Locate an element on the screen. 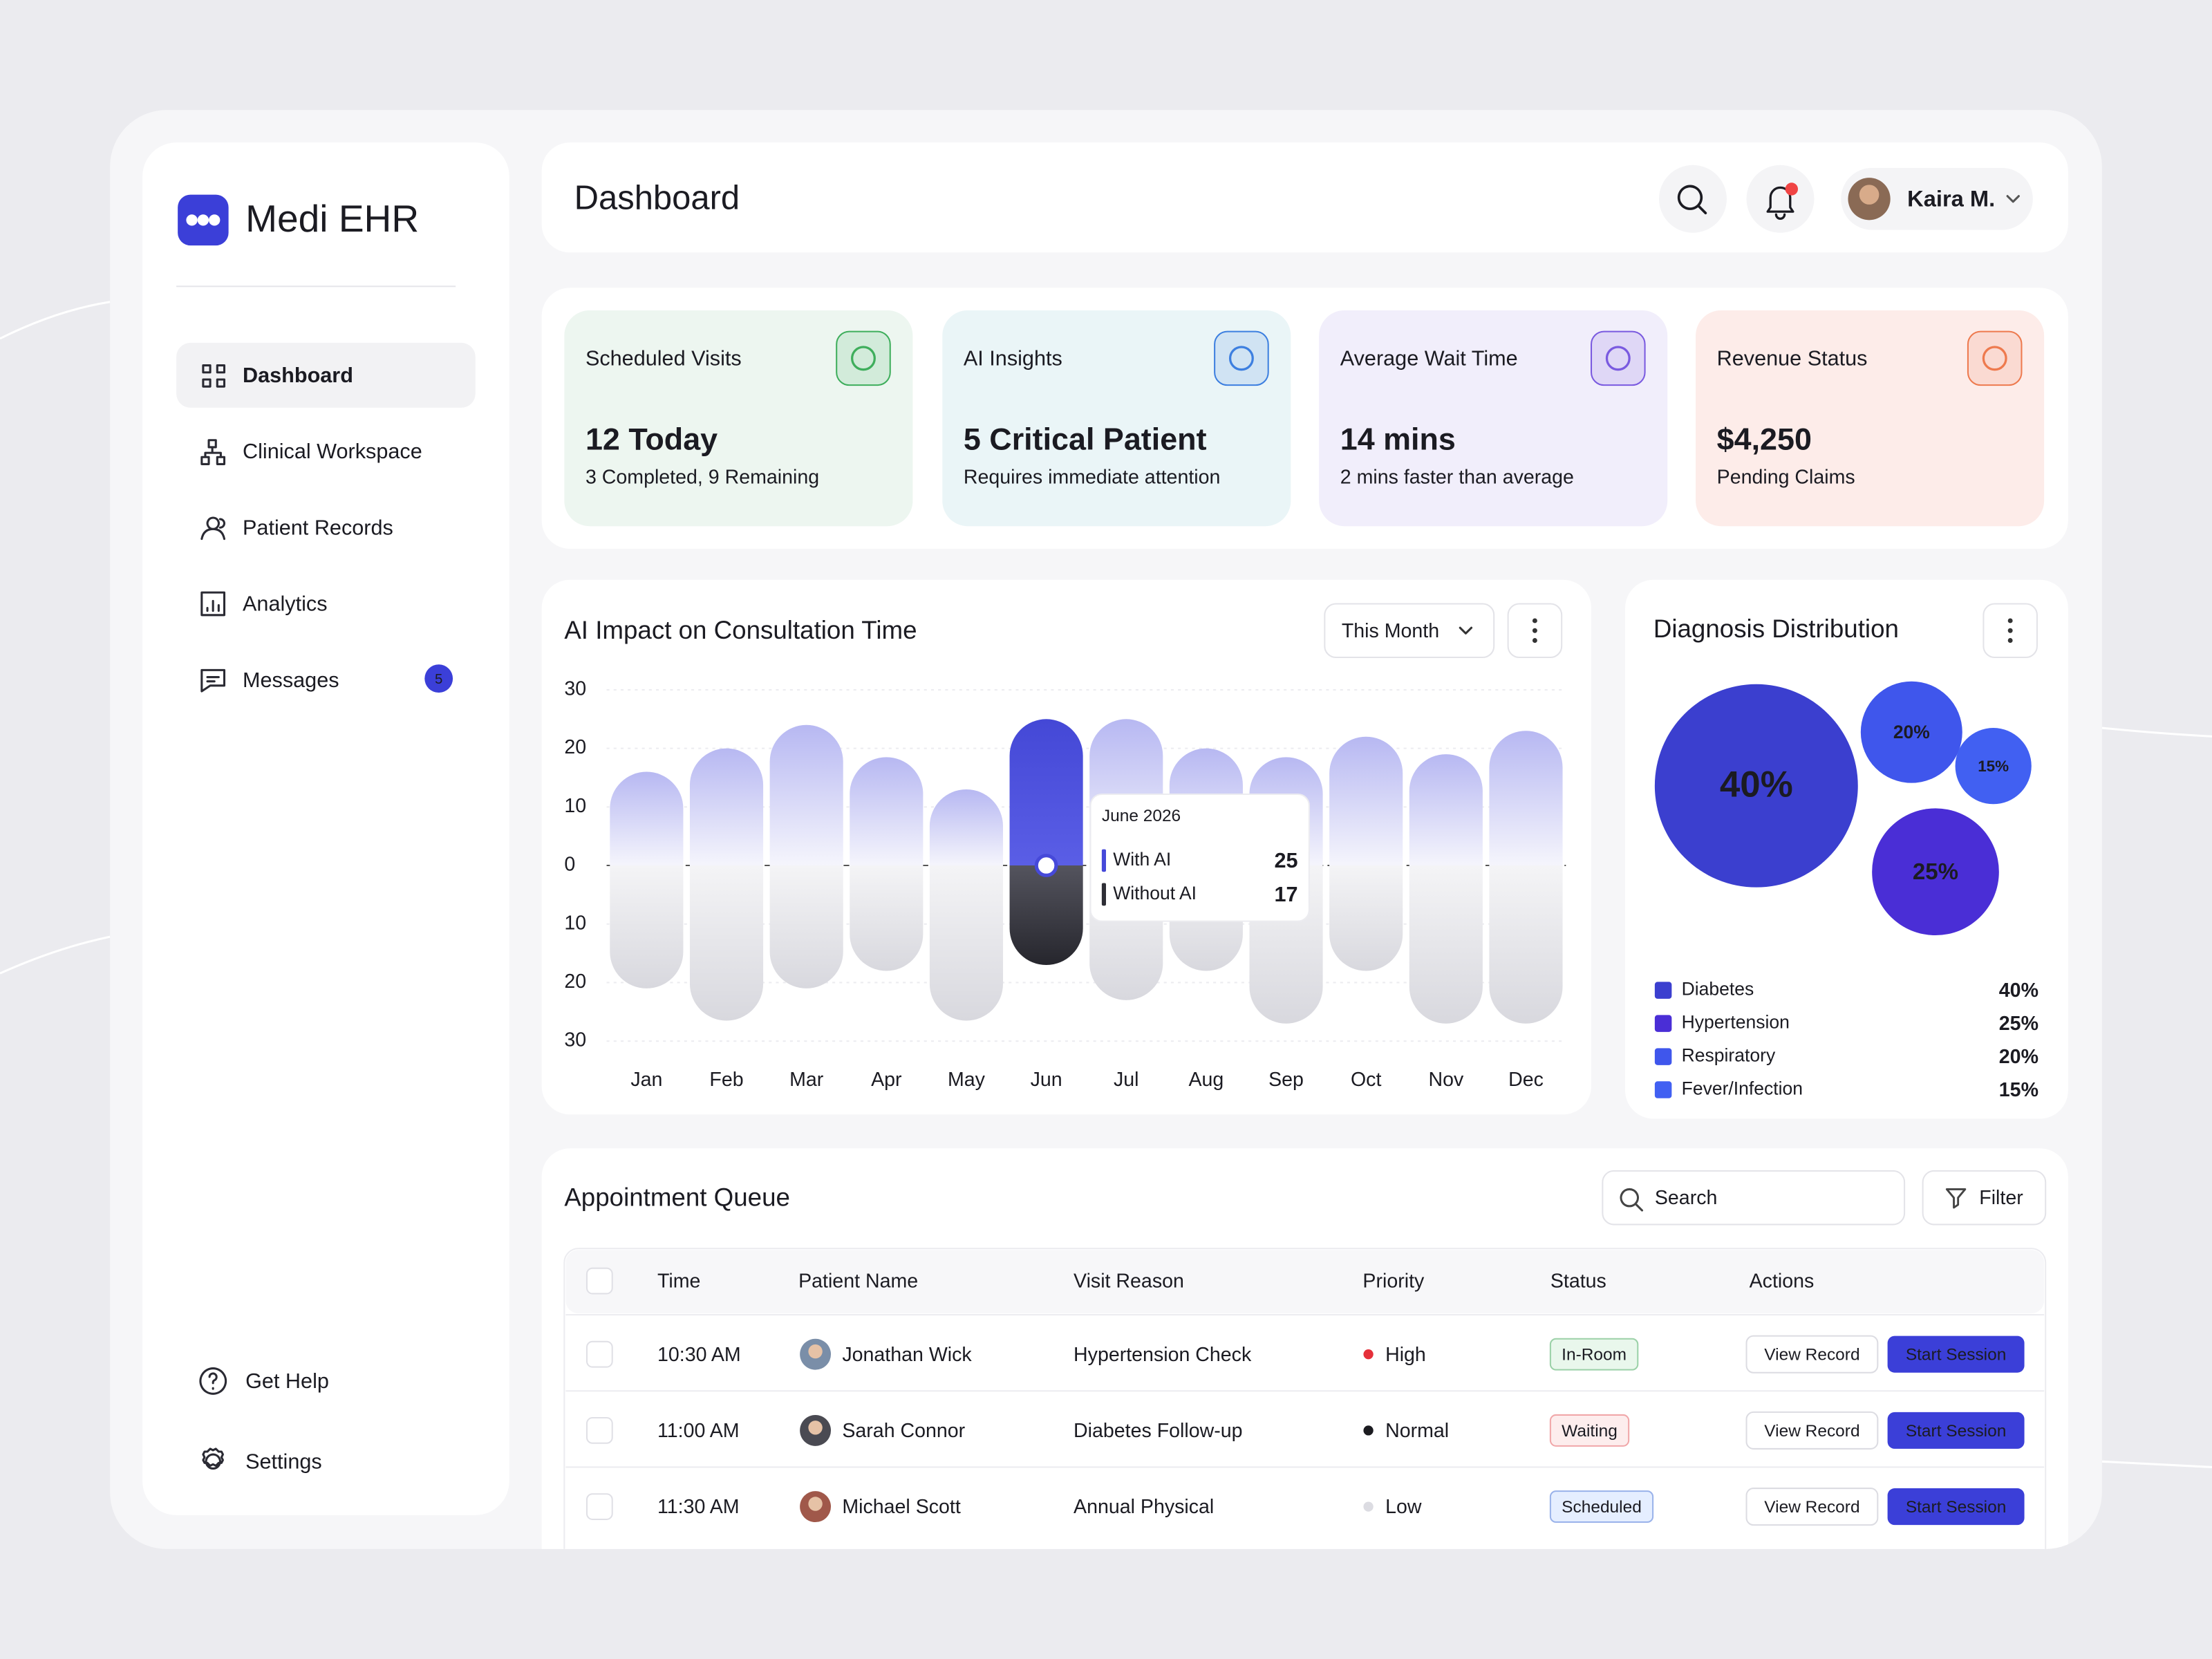  footer-label: Get Help is located at coordinates (287, 1381).